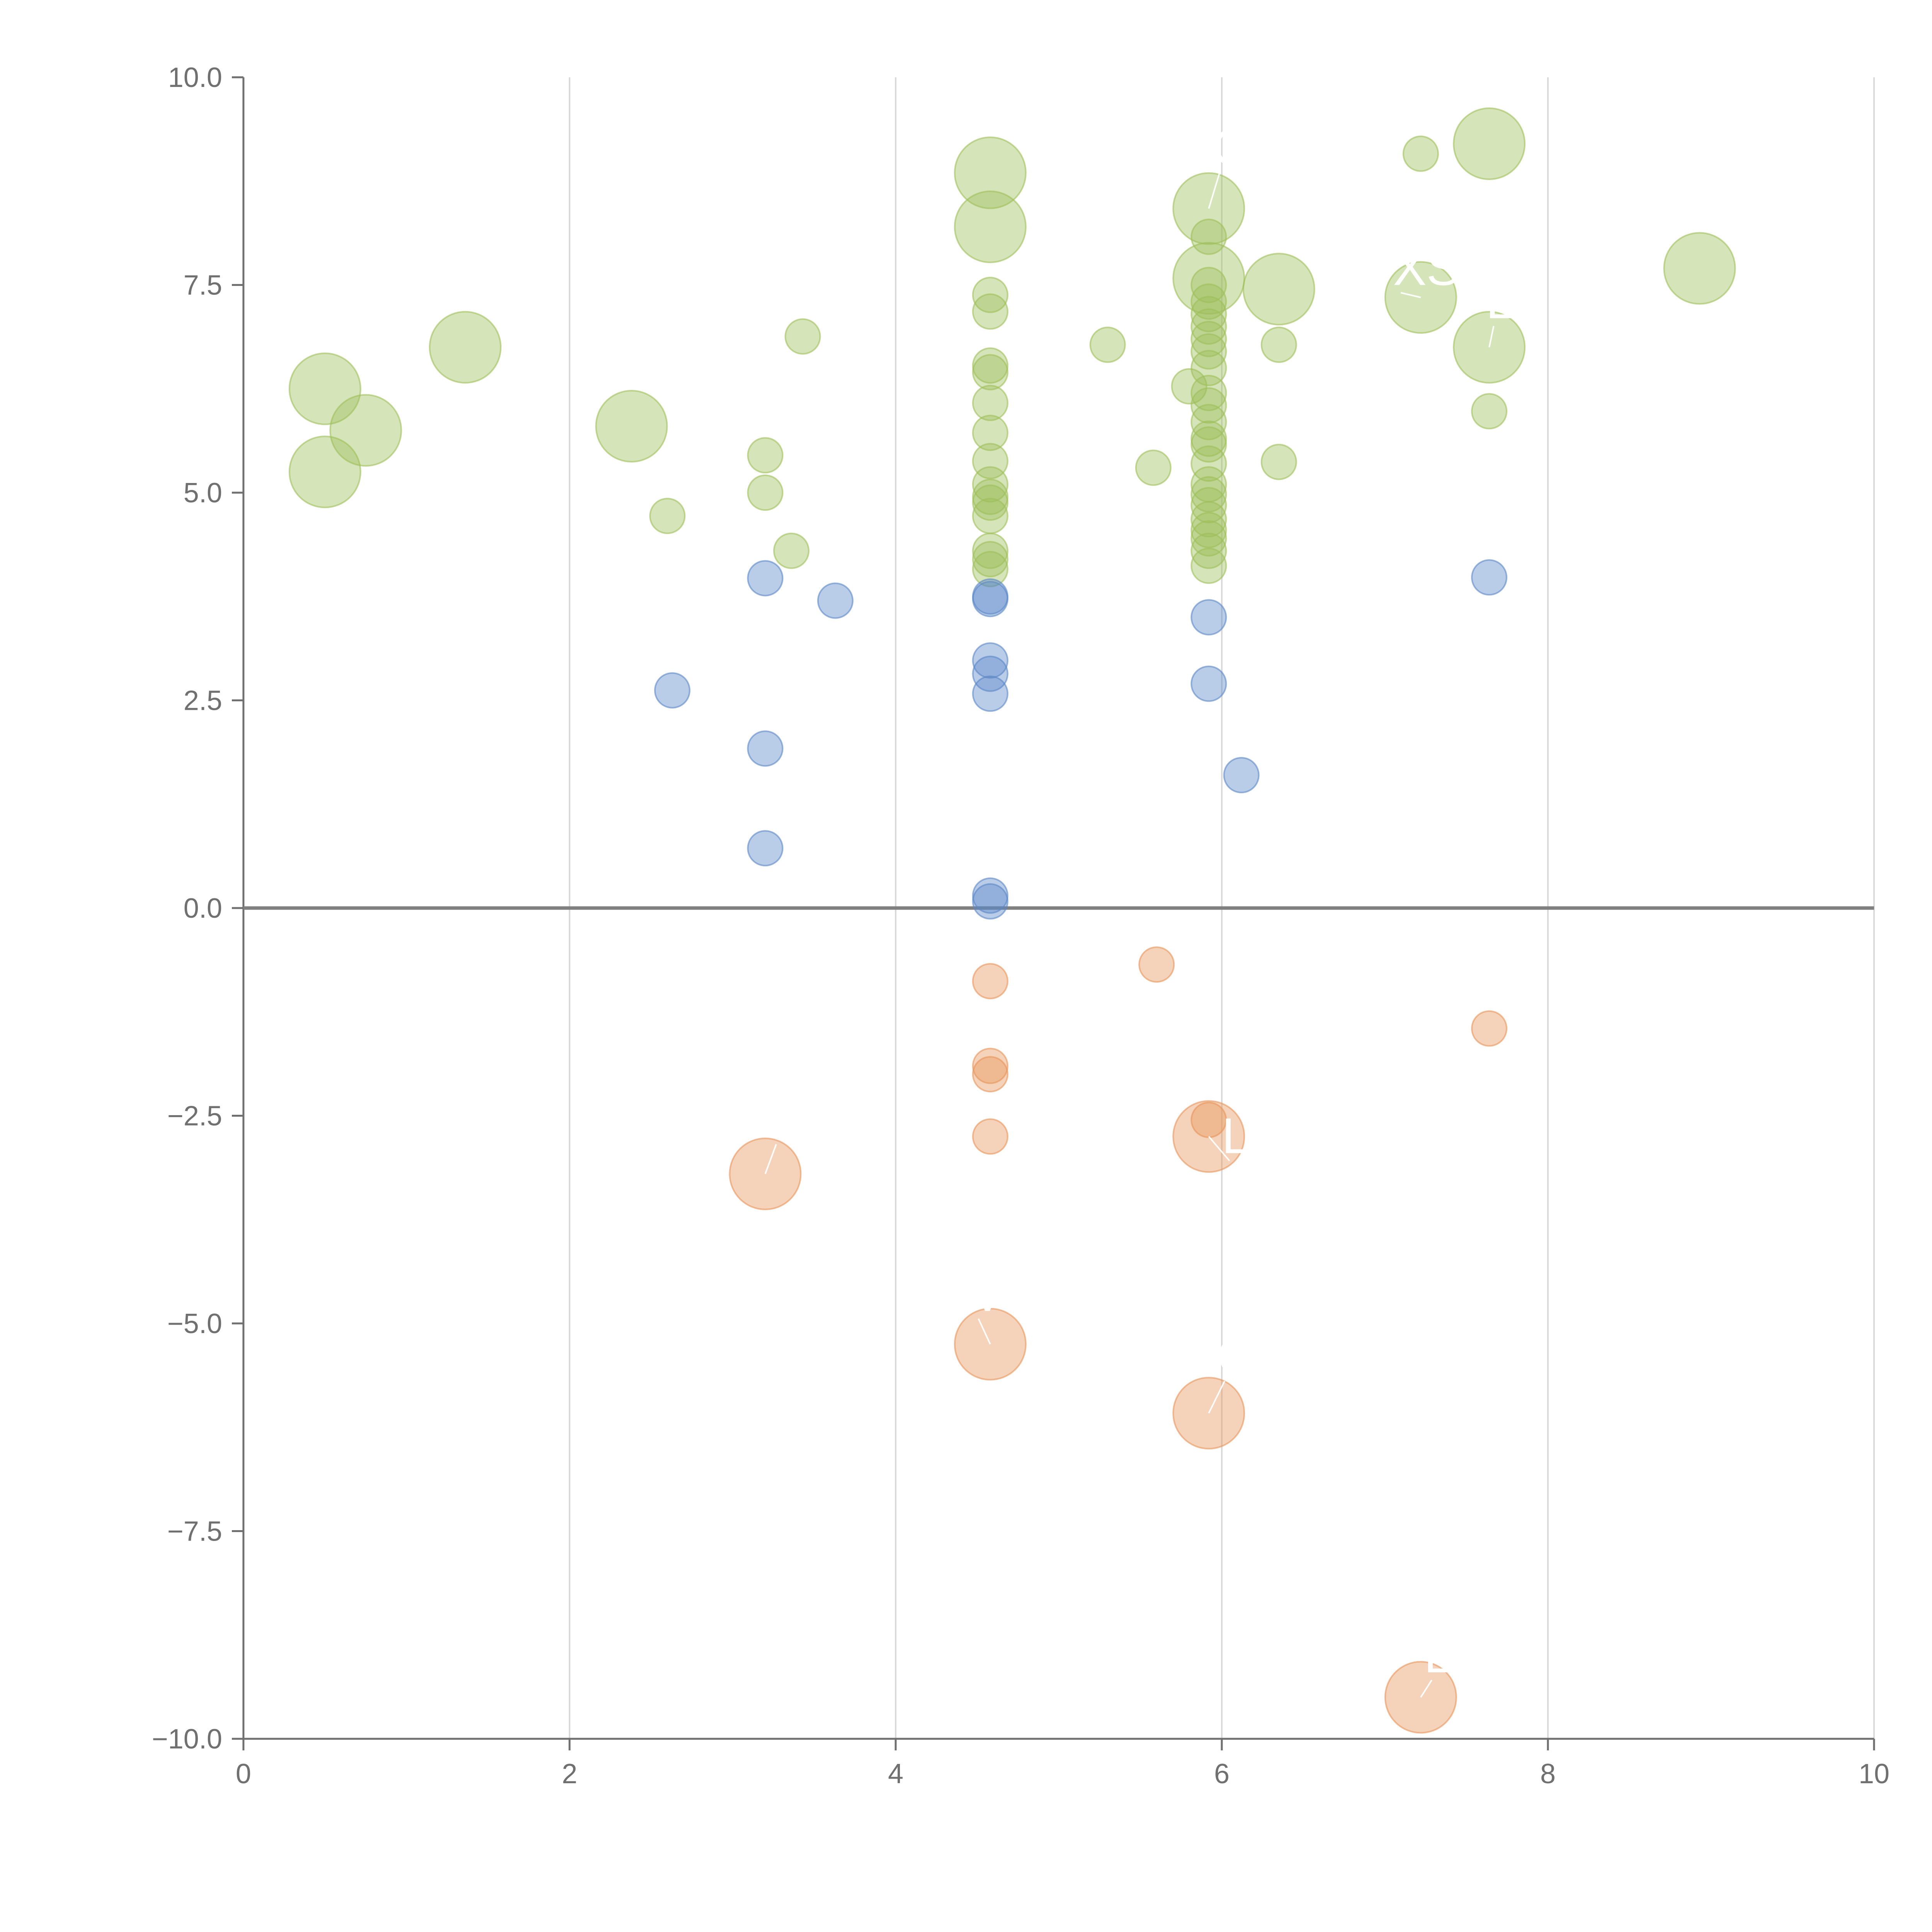 This screenshot has height=1932, width=1932. Describe the element at coordinates (1874, 1774) in the screenshot. I see `x-tick-label: 10` at that location.